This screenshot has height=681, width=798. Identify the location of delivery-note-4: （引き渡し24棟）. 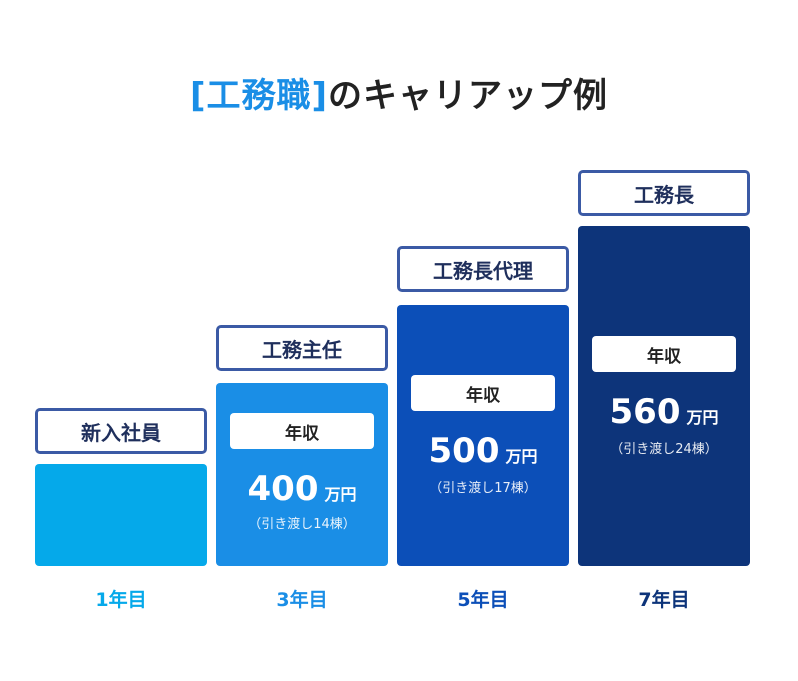
(664, 449).